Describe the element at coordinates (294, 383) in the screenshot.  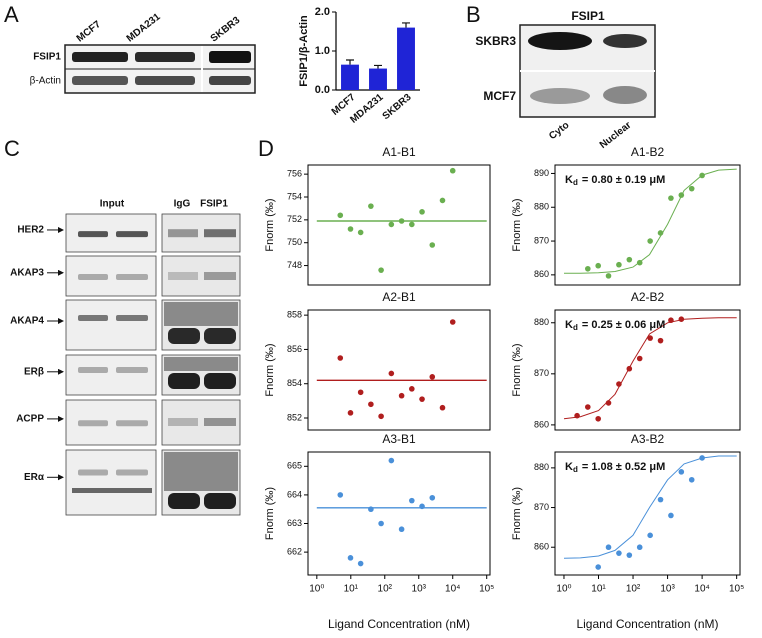
I see `y-tick-label: 854` at that location.